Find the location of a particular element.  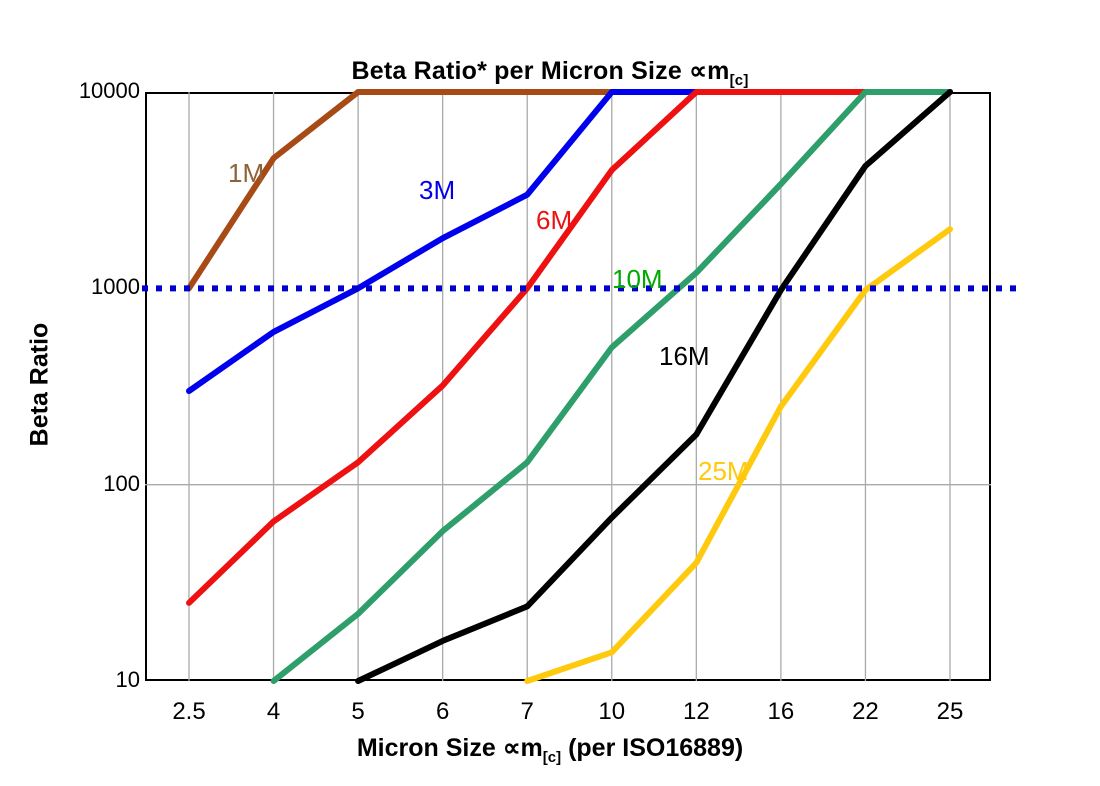

chart-title-symbol: ∝m is located at coordinates (709, 71).